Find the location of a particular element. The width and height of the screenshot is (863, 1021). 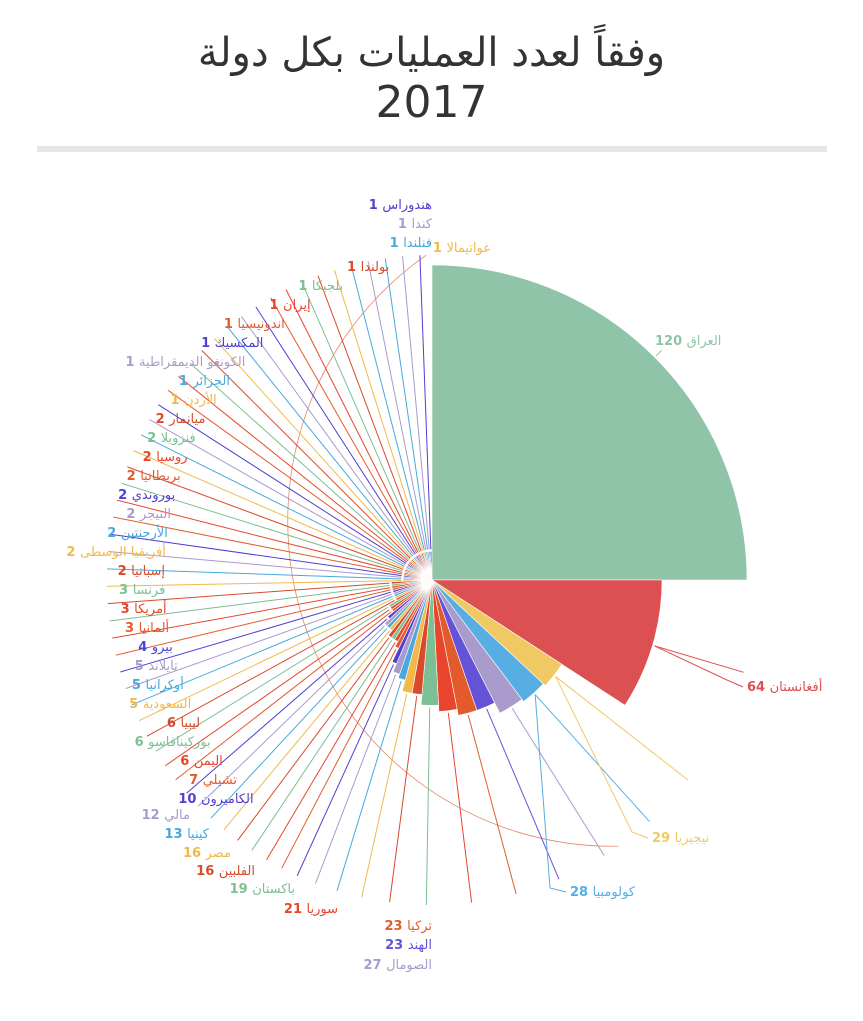

slice-بيرو is located at coordinates (410, 599).